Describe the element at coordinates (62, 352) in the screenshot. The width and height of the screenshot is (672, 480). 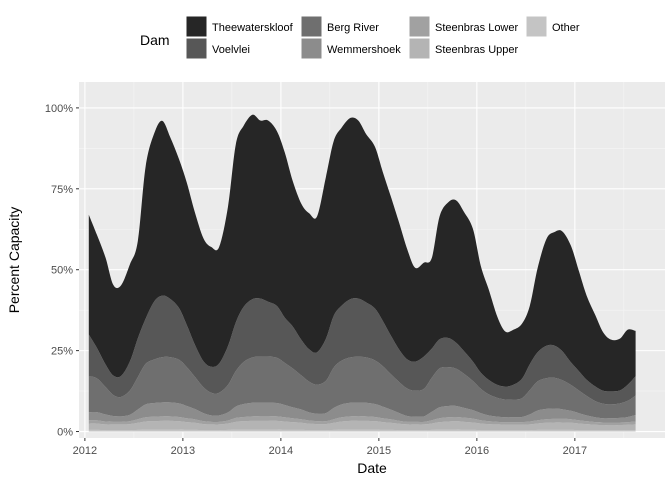
I see `y-tick-label: 25%` at that location.